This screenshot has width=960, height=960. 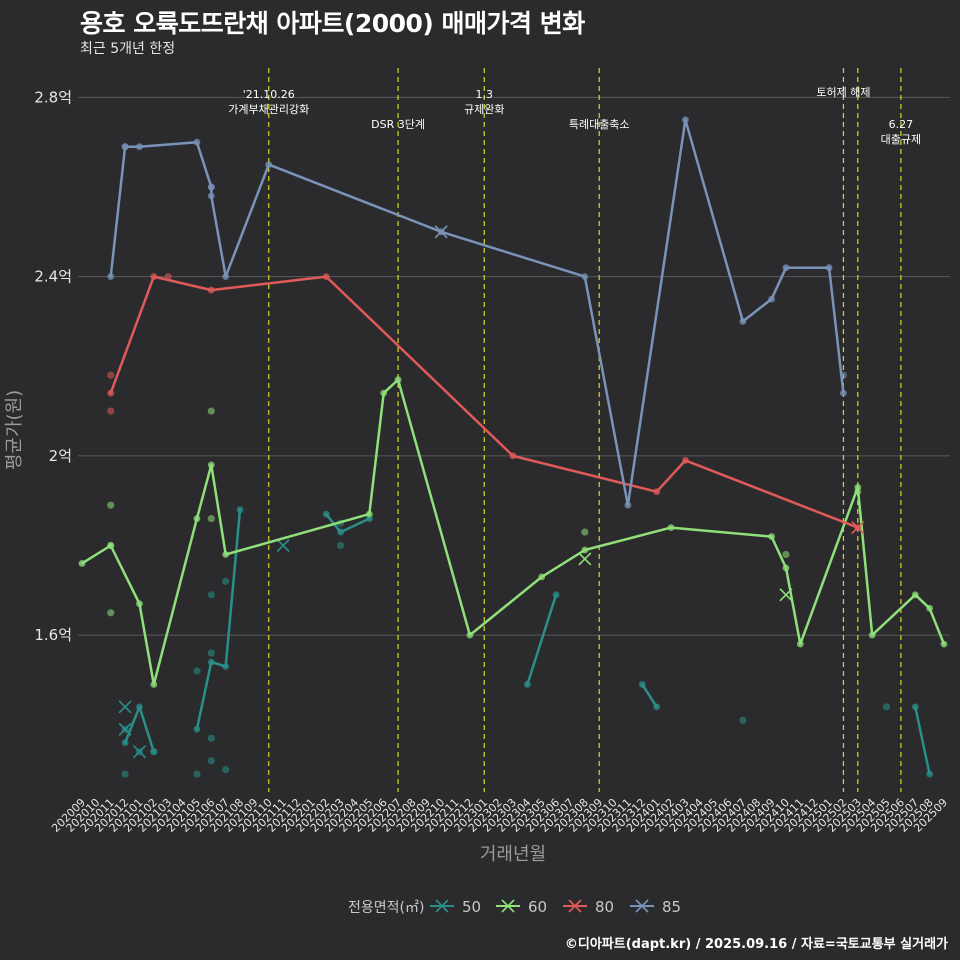 I want to click on event-label: 특례대출축소, so click(x=599, y=124).